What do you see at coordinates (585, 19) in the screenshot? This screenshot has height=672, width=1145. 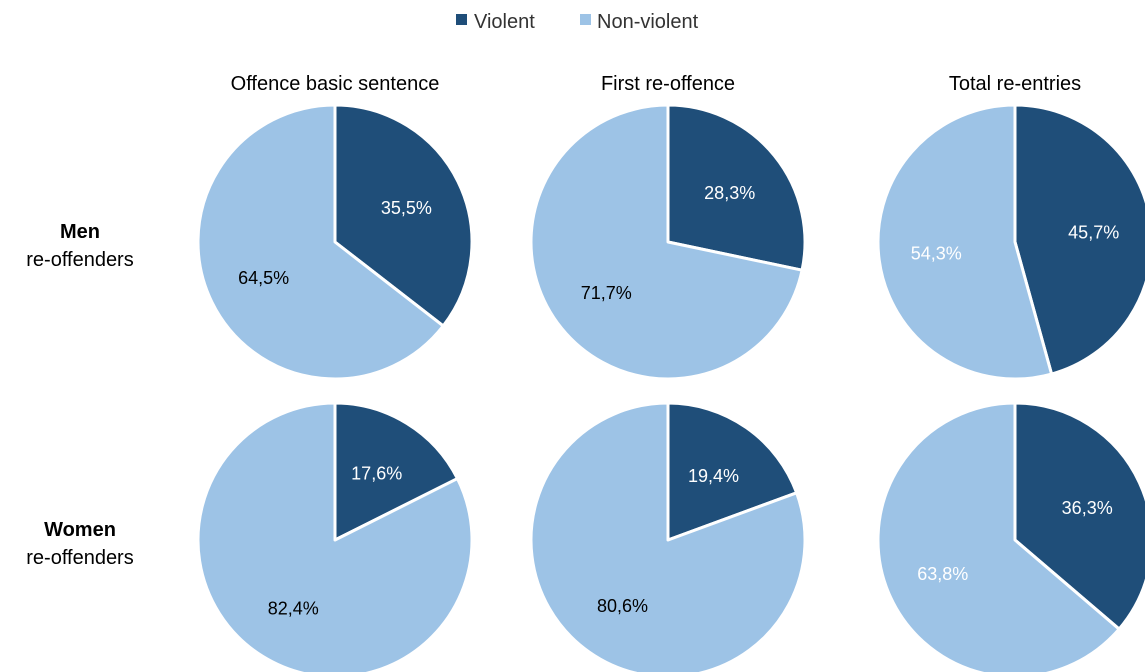 I see `legend-swatch-non-violent` at bounding box center [585, 19].